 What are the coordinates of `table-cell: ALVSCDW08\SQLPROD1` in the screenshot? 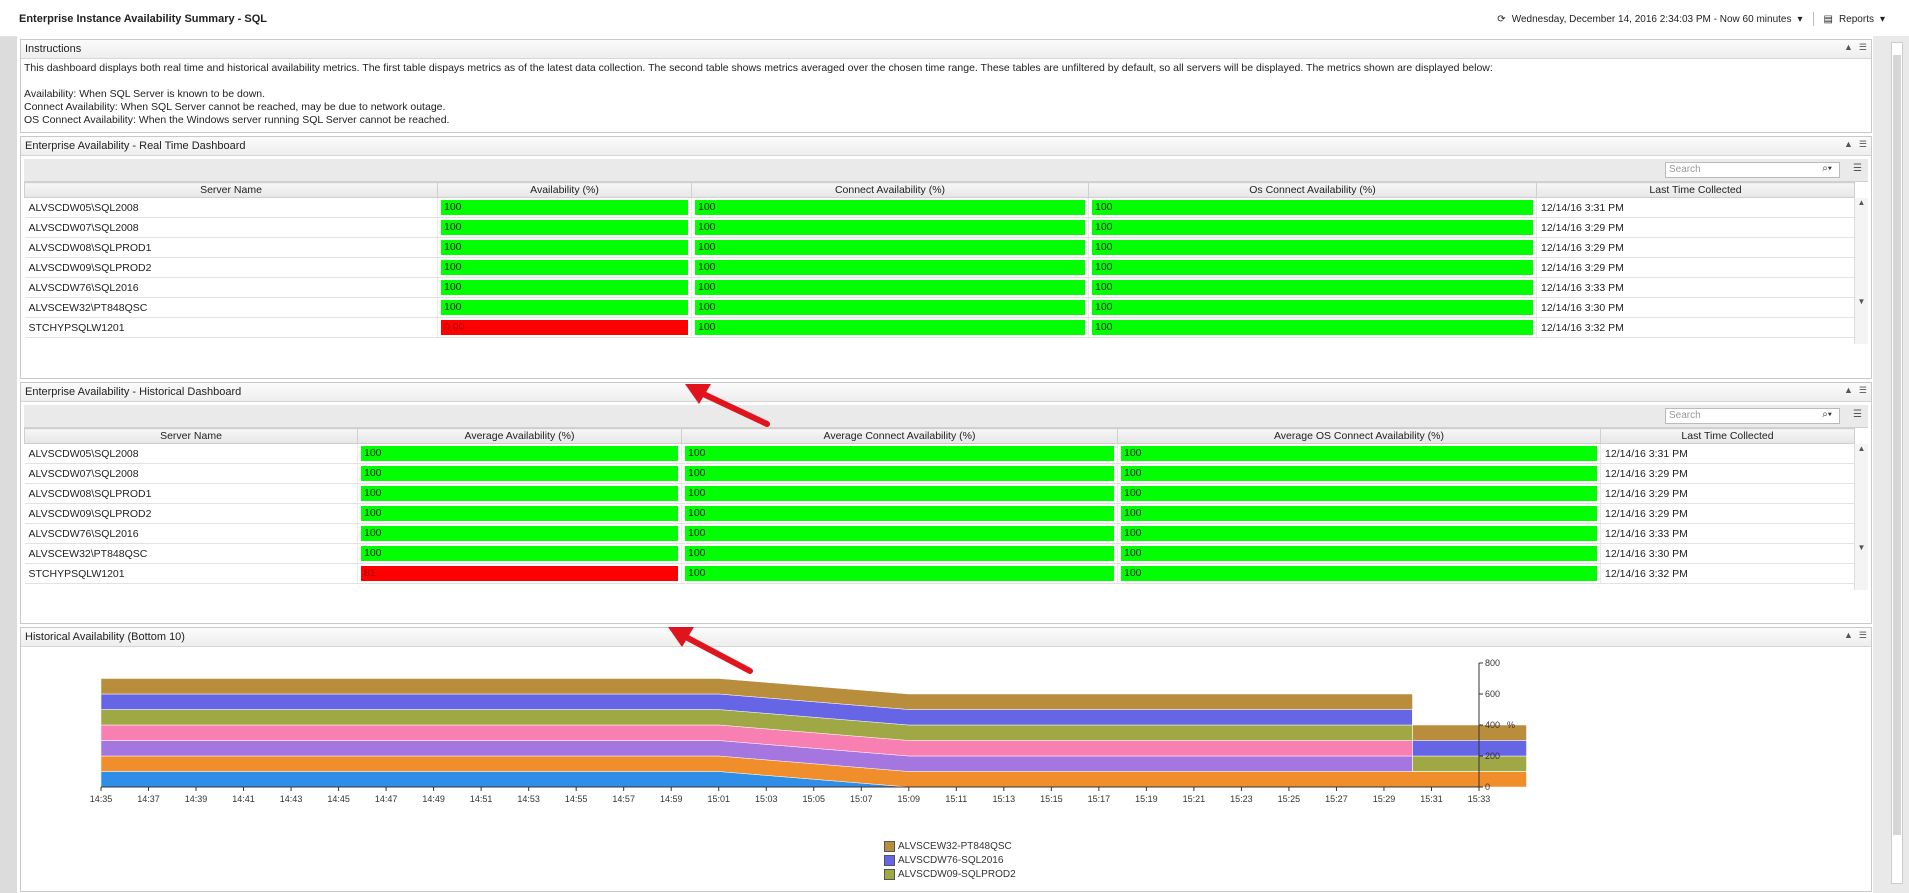 It's located at (191, 493).